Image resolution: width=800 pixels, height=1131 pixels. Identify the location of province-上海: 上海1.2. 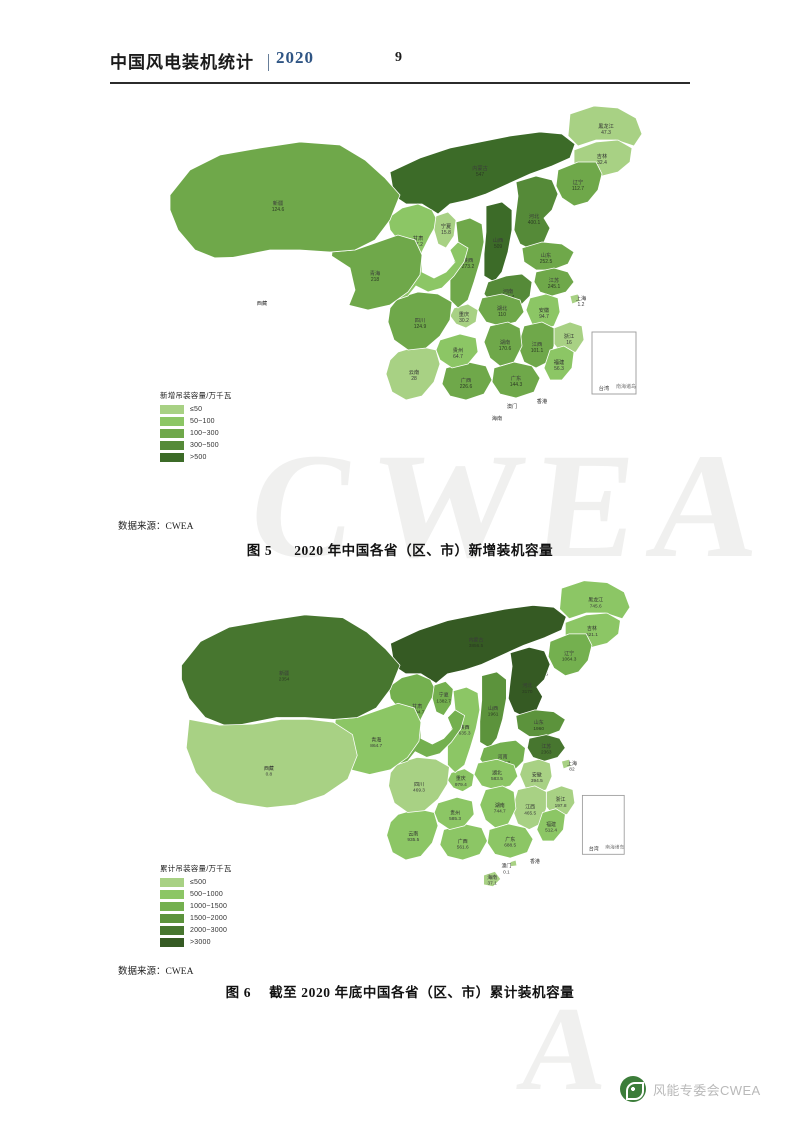
(577, 300).